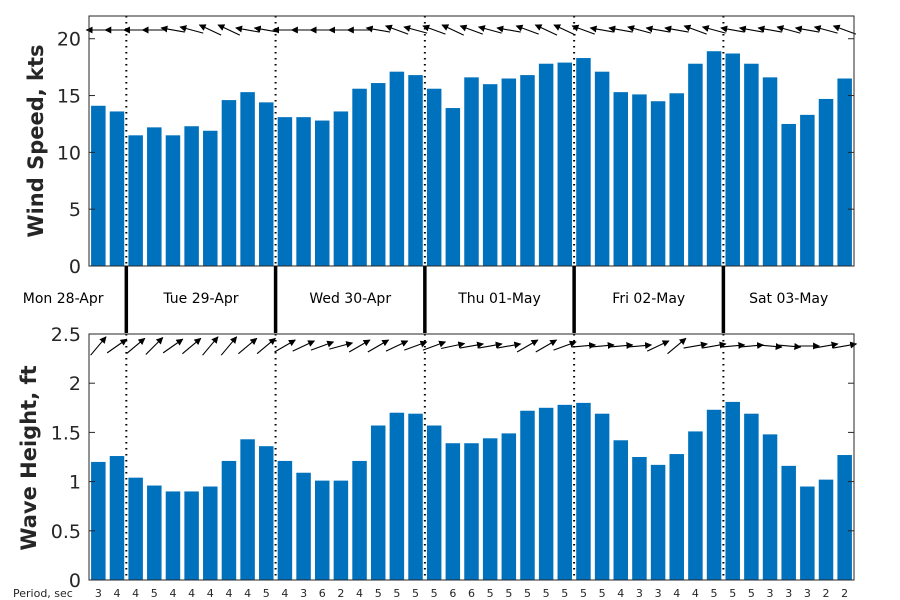  Describe the element at coordinates (75, 210) in the screenshot. I see `wind-speed-y-tick-label: 5` at that location.